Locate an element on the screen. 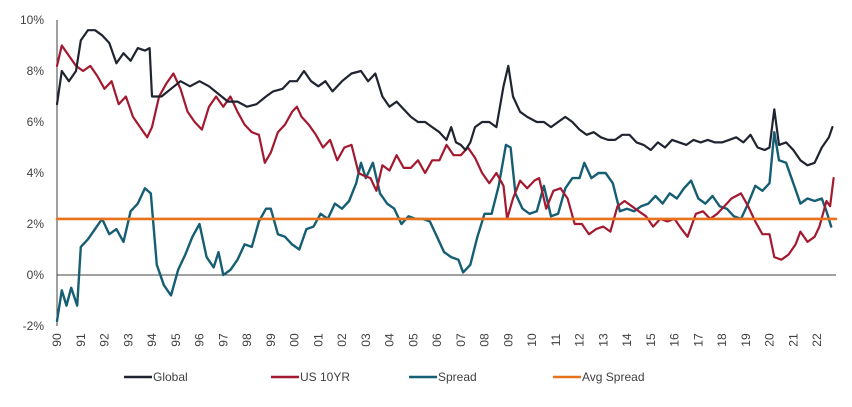  x-tick-label: 08 is located at coordinates (485, 340).